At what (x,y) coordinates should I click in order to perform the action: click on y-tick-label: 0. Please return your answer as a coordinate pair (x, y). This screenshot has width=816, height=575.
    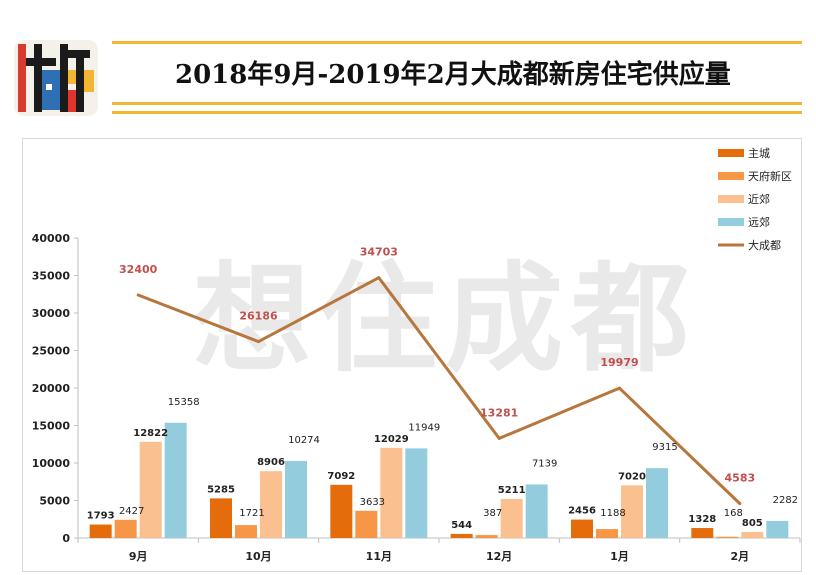
    Looking at the image, I should click on (66, 538).